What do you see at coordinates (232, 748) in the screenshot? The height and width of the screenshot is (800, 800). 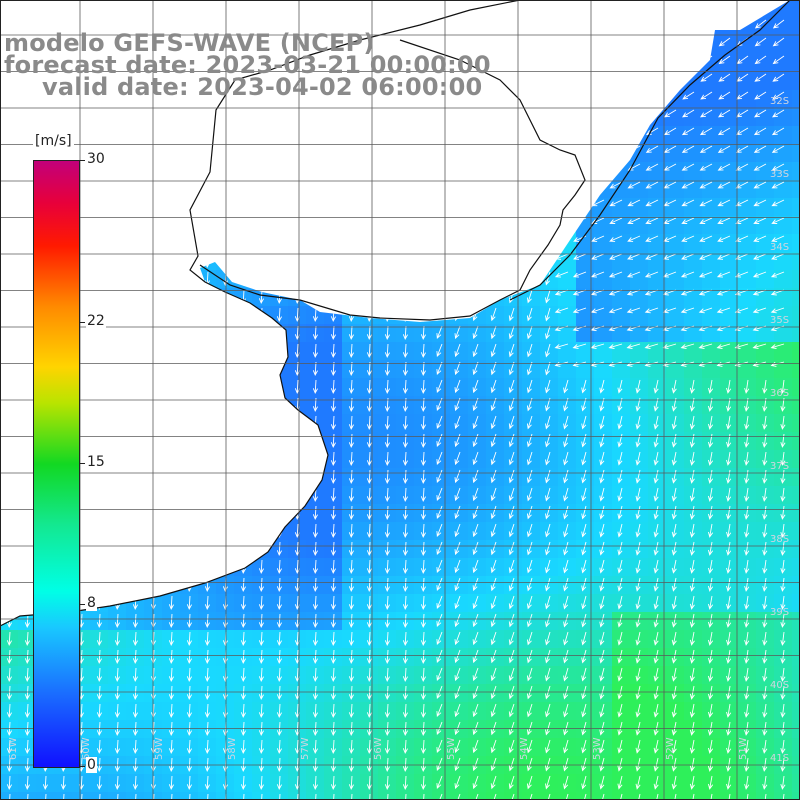 I see `longitude-label: 58W` at bounding box center [232, 748].